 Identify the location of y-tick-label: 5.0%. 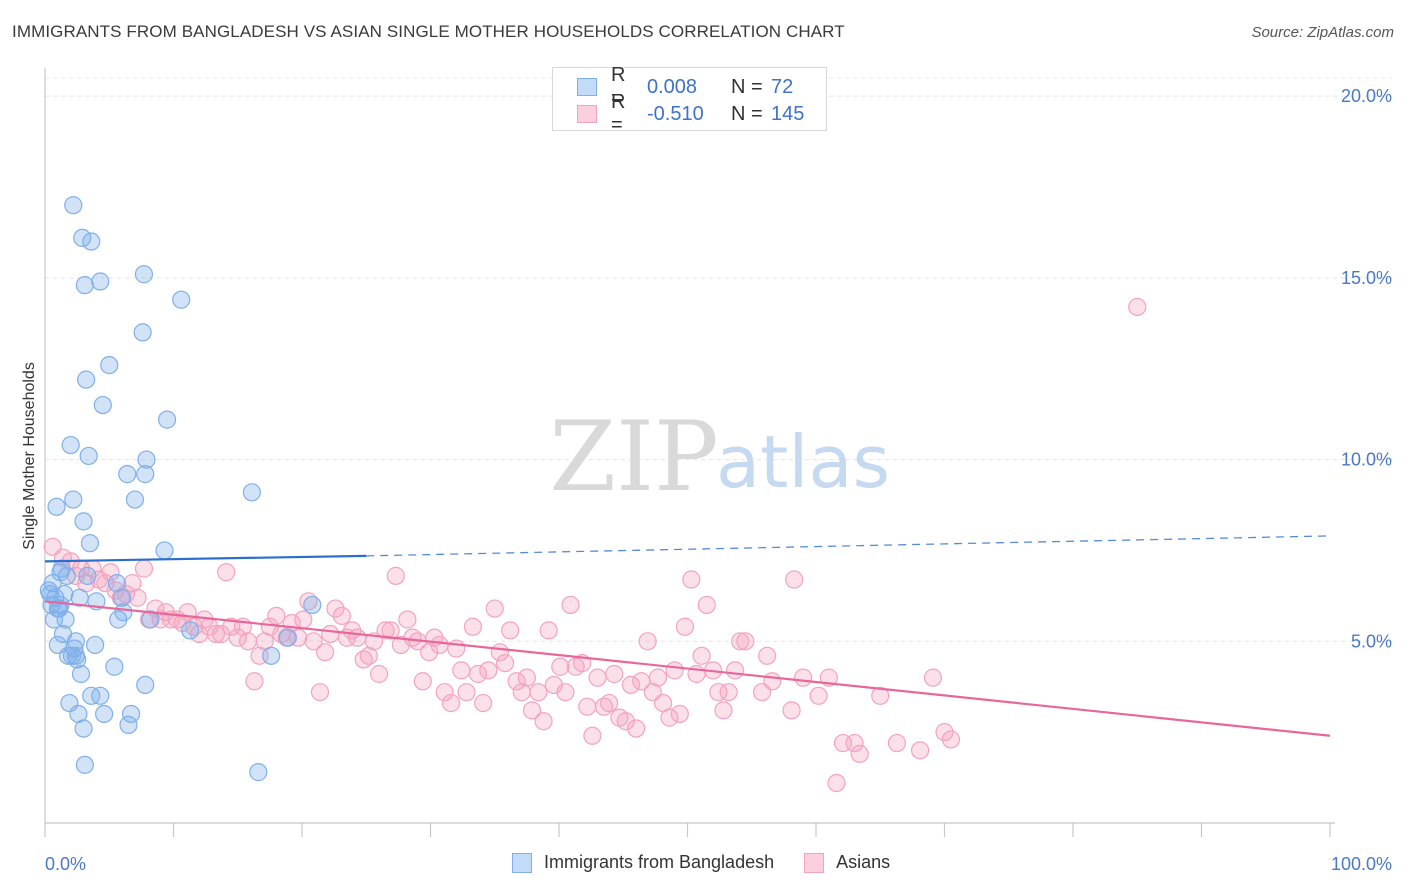
(1371, 641).